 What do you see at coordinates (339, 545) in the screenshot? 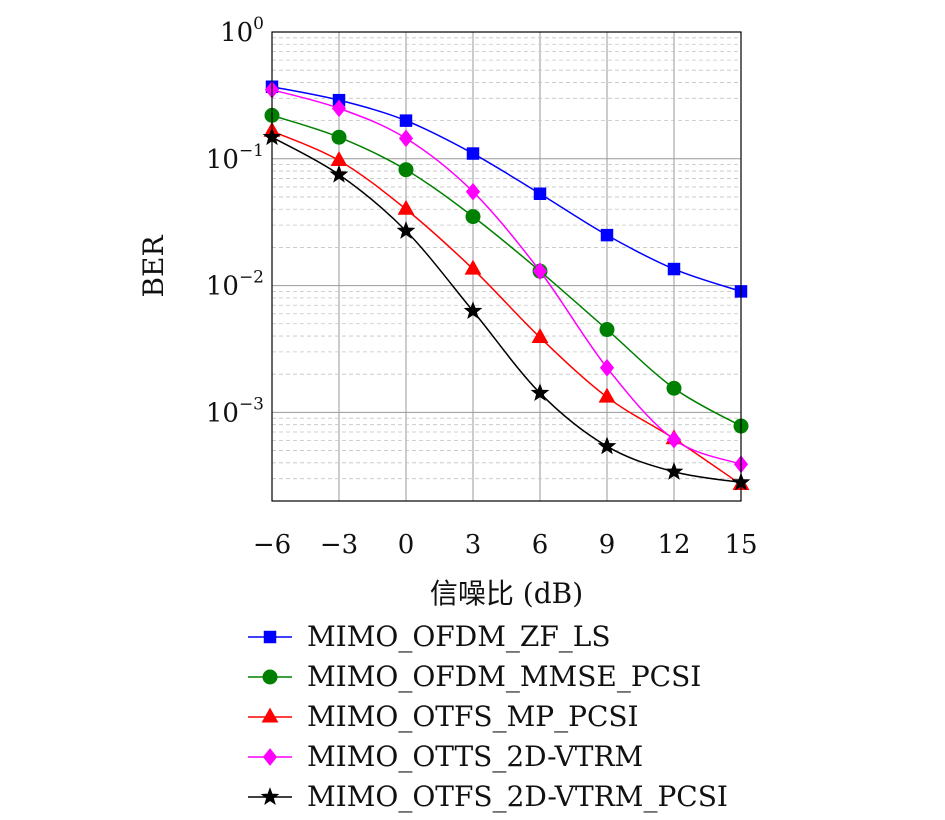
I see `x-tick-label: −3` at bounding box center [339, 545].